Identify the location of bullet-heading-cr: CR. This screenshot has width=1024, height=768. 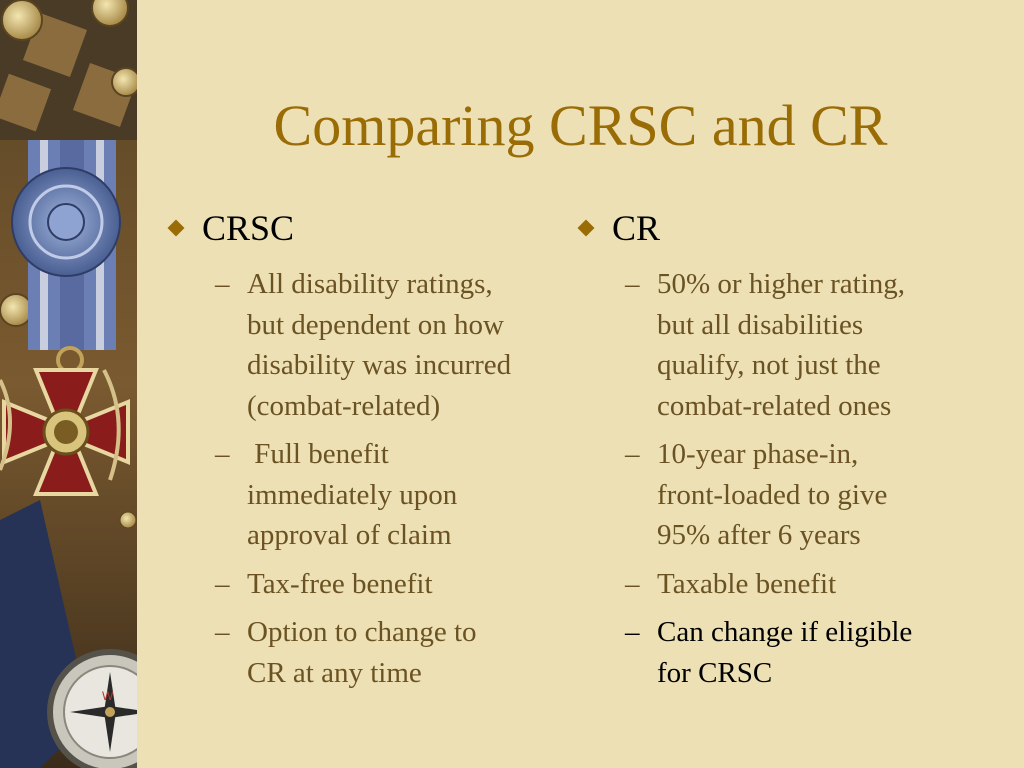
(787, 228).